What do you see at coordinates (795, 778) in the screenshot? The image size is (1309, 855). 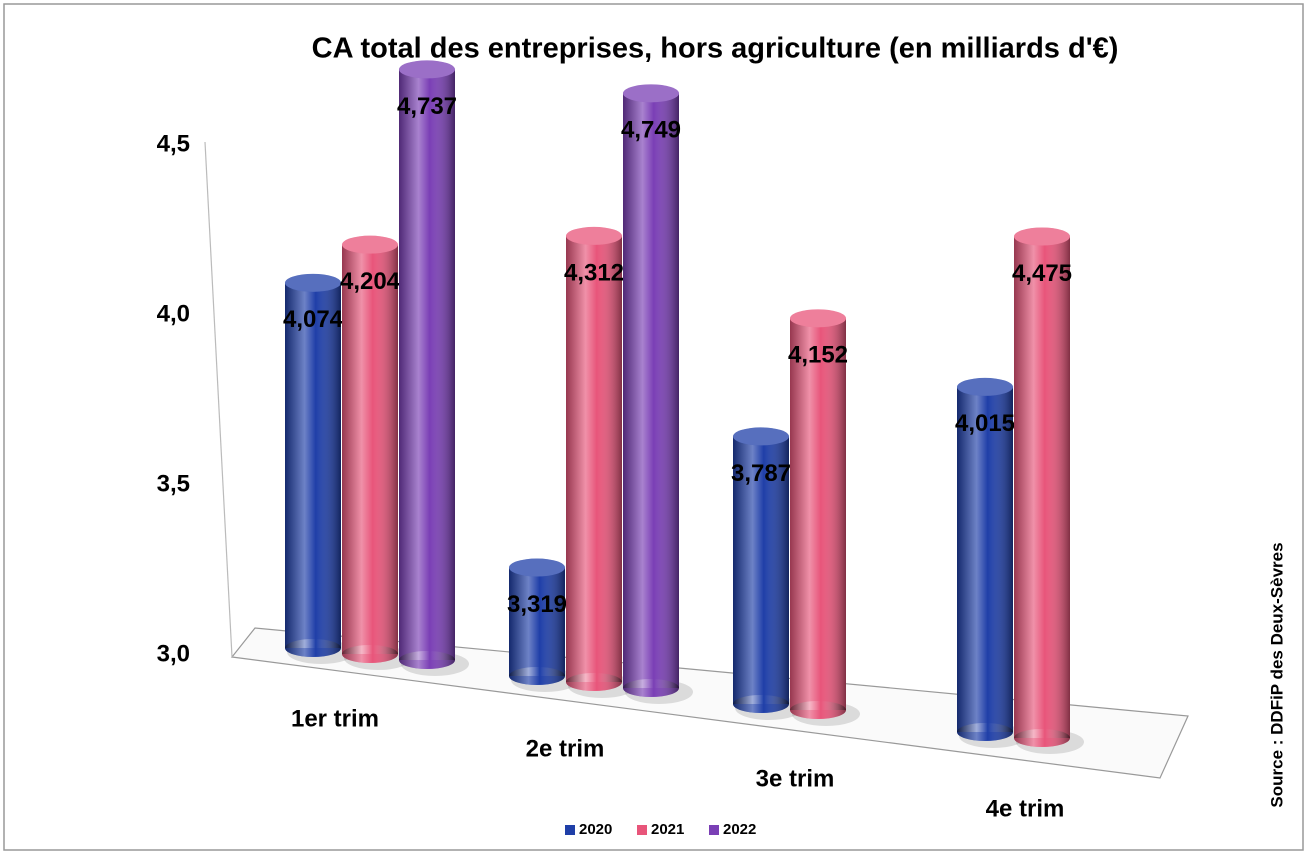 I see `x-tick-label: 3e trim` at bounding box center [795, 778].